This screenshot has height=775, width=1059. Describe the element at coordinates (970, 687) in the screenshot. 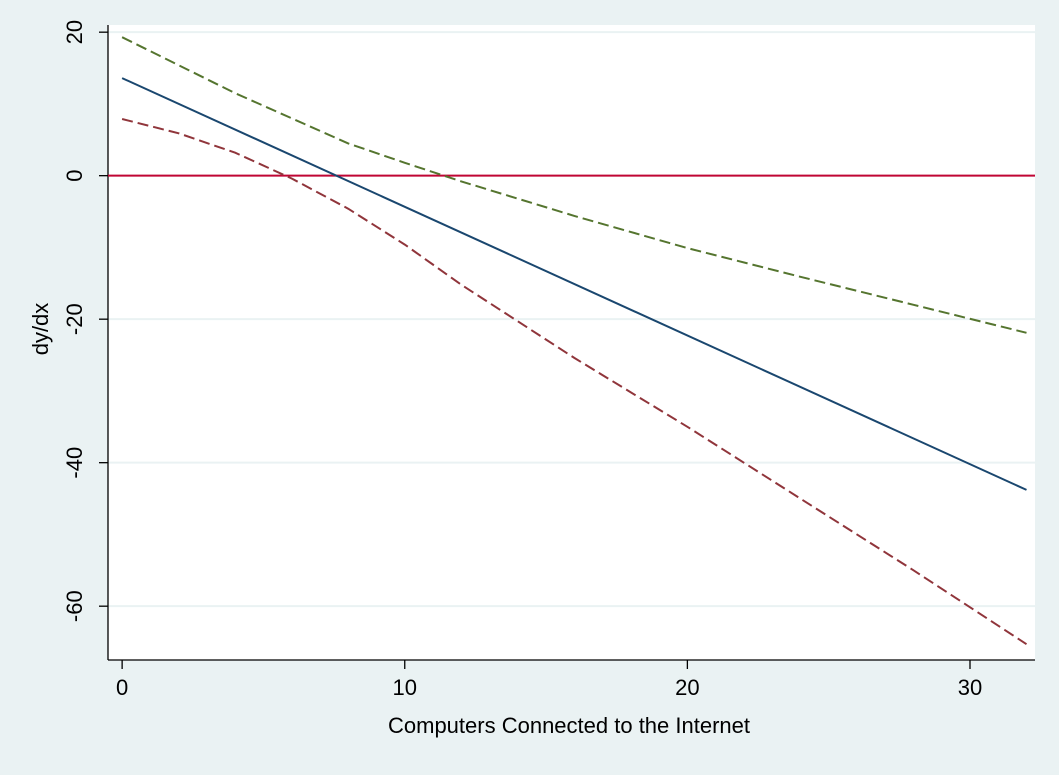

I see `x-tick-label-30: 30` at that location.